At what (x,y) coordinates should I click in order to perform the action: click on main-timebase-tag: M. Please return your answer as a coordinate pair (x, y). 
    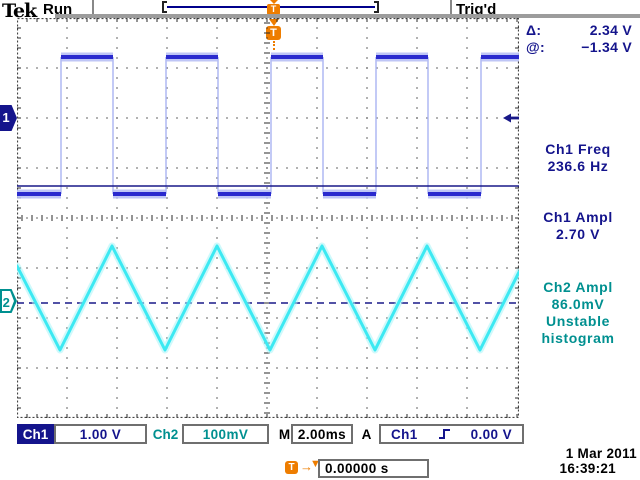
    Looking at the image, I should click on (284, 434).